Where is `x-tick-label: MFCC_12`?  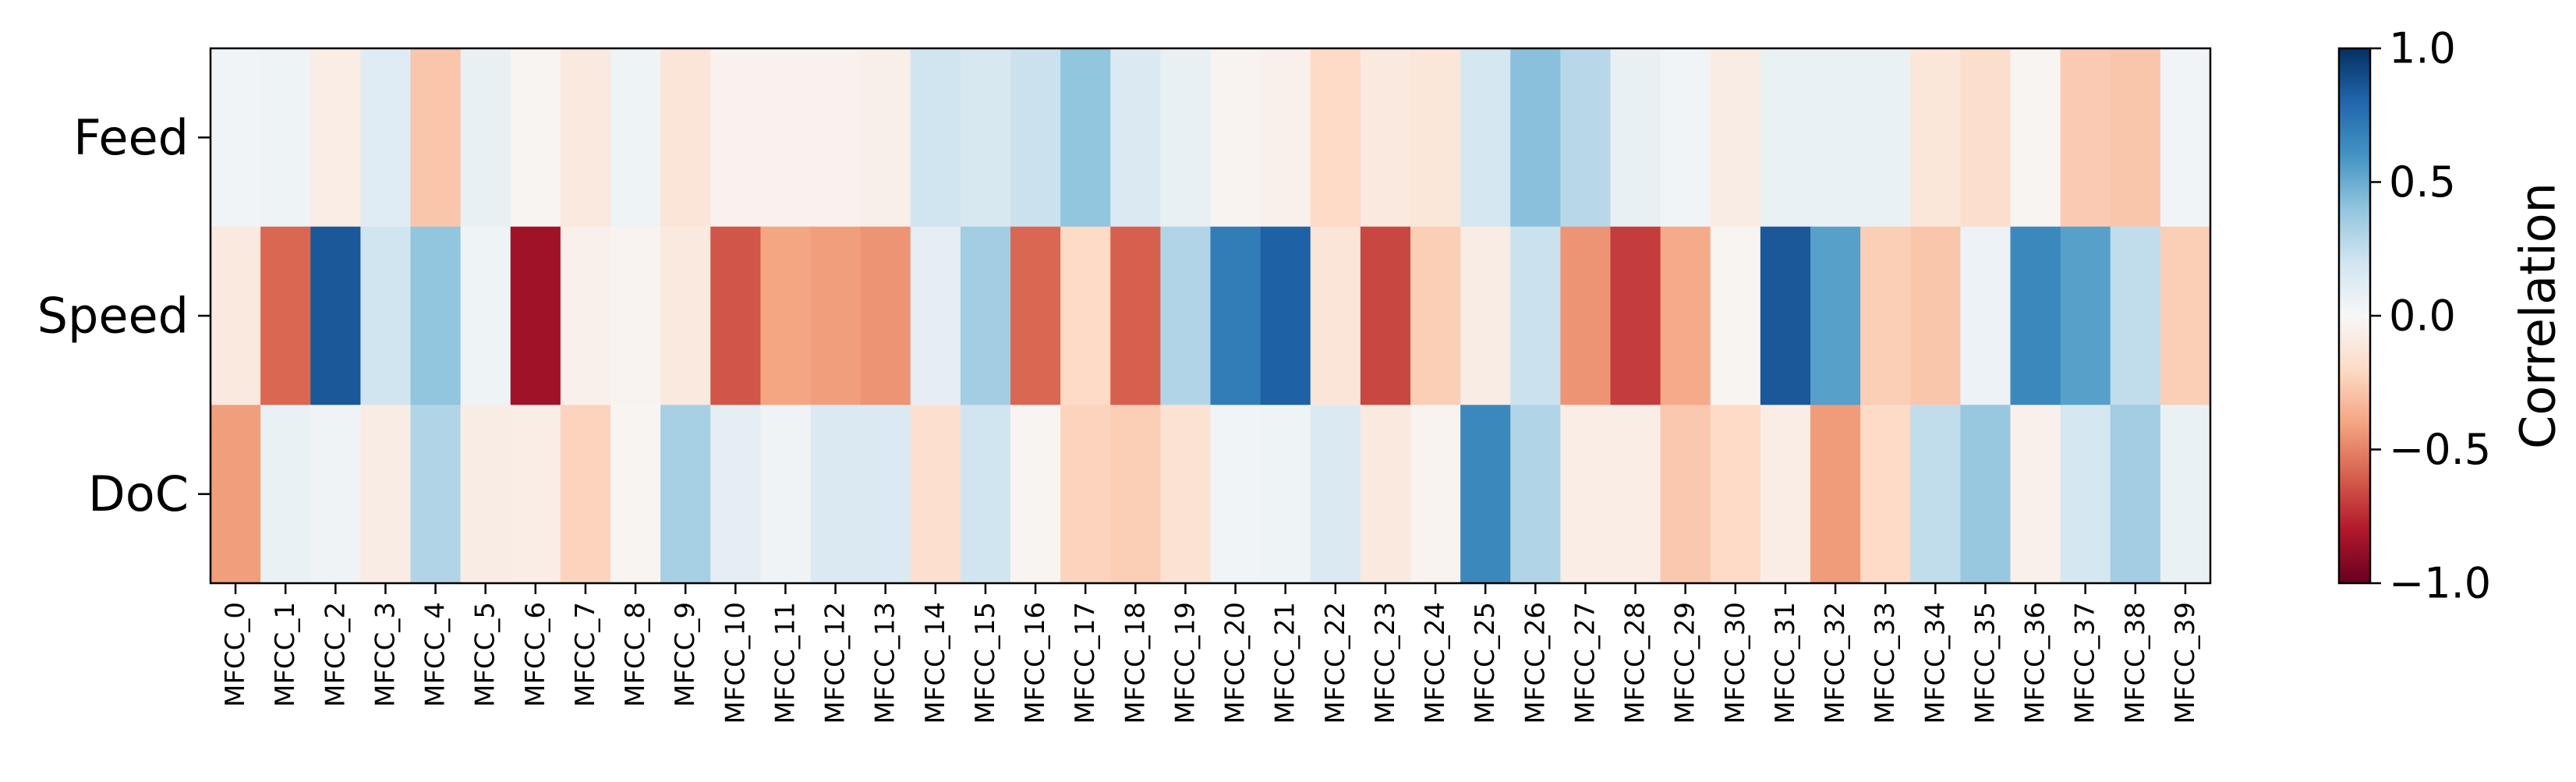
x-tick-label: MFCC_12 is located at coordinates (835, 663).